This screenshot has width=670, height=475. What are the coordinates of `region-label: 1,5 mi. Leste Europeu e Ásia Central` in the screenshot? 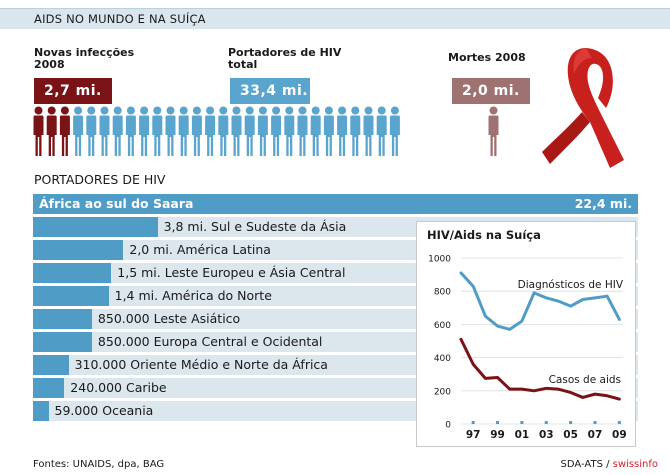 It's located at (231, 272).